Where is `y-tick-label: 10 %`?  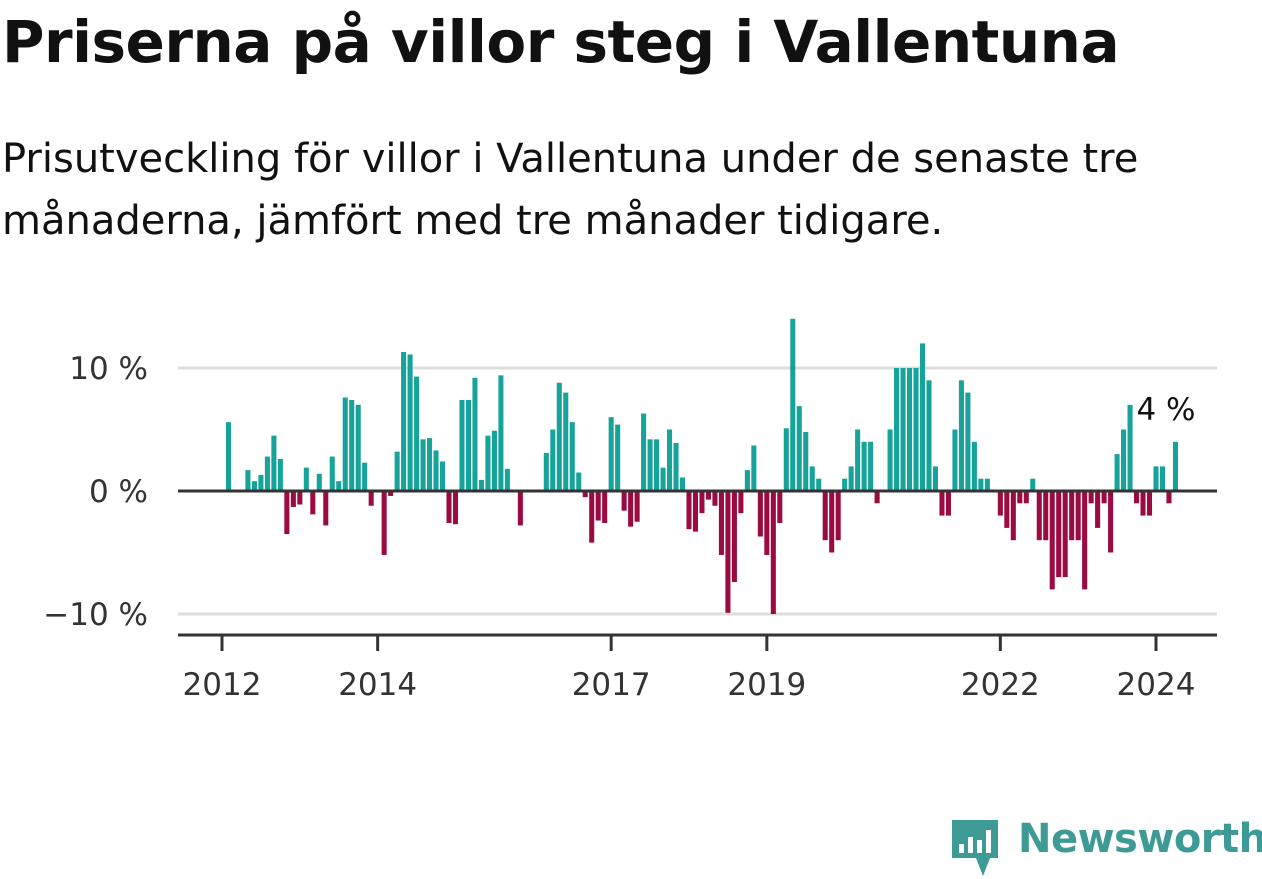 y-tick-label: 10 % is located at coordinates (108, 369).